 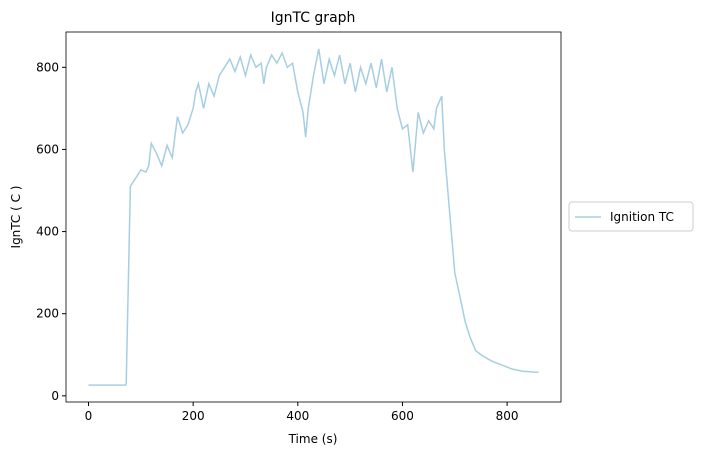 What do you see at coordinates (47, 149) in the screenshot?
I see `y-tick-label: 600` at bounding box center [47, 149].